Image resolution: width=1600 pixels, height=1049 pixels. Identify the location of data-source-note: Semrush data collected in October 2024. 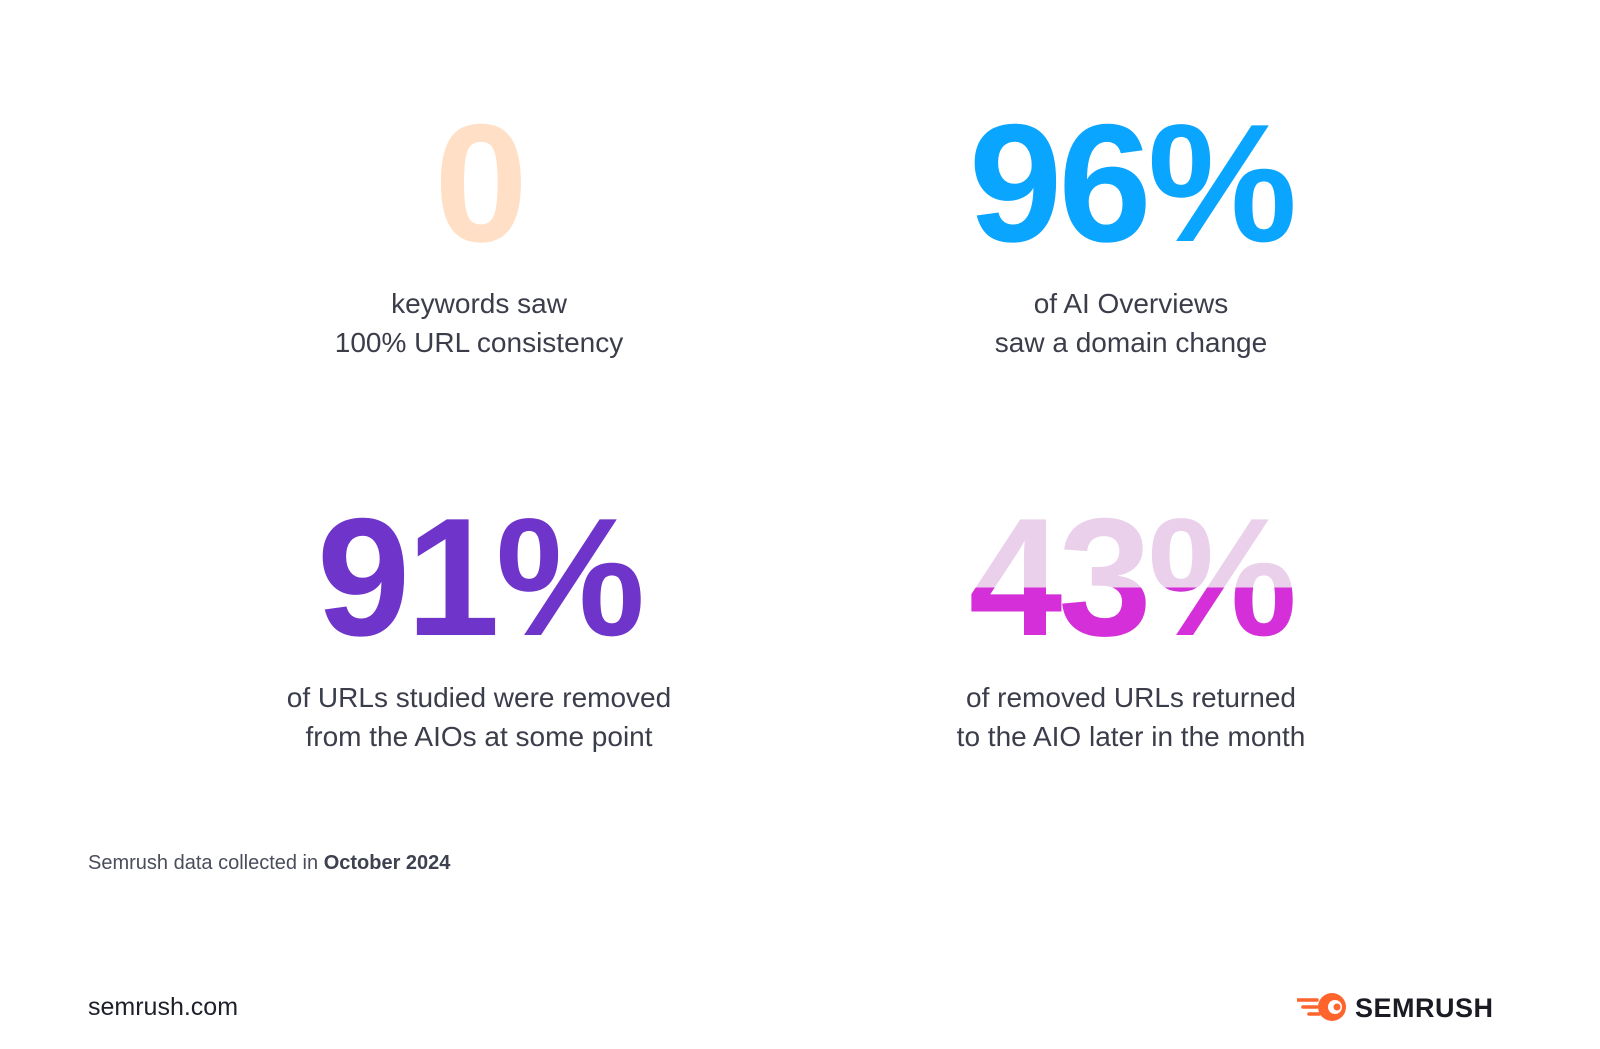
(269, 863).